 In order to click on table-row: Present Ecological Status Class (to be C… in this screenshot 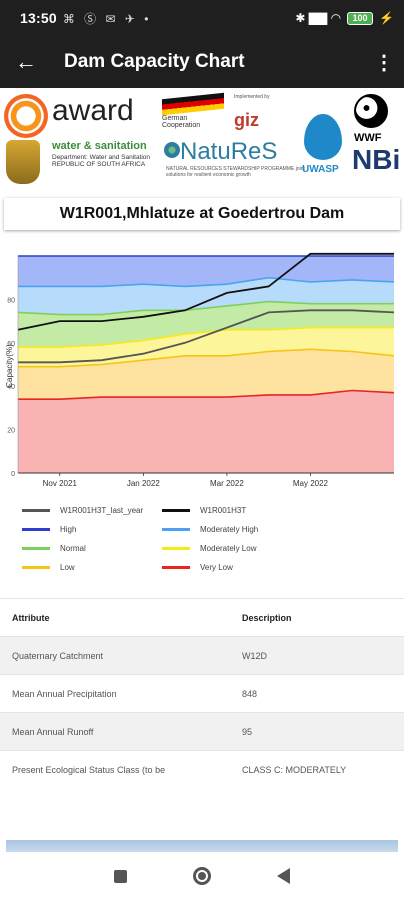, I will do `click(202, 769)`.